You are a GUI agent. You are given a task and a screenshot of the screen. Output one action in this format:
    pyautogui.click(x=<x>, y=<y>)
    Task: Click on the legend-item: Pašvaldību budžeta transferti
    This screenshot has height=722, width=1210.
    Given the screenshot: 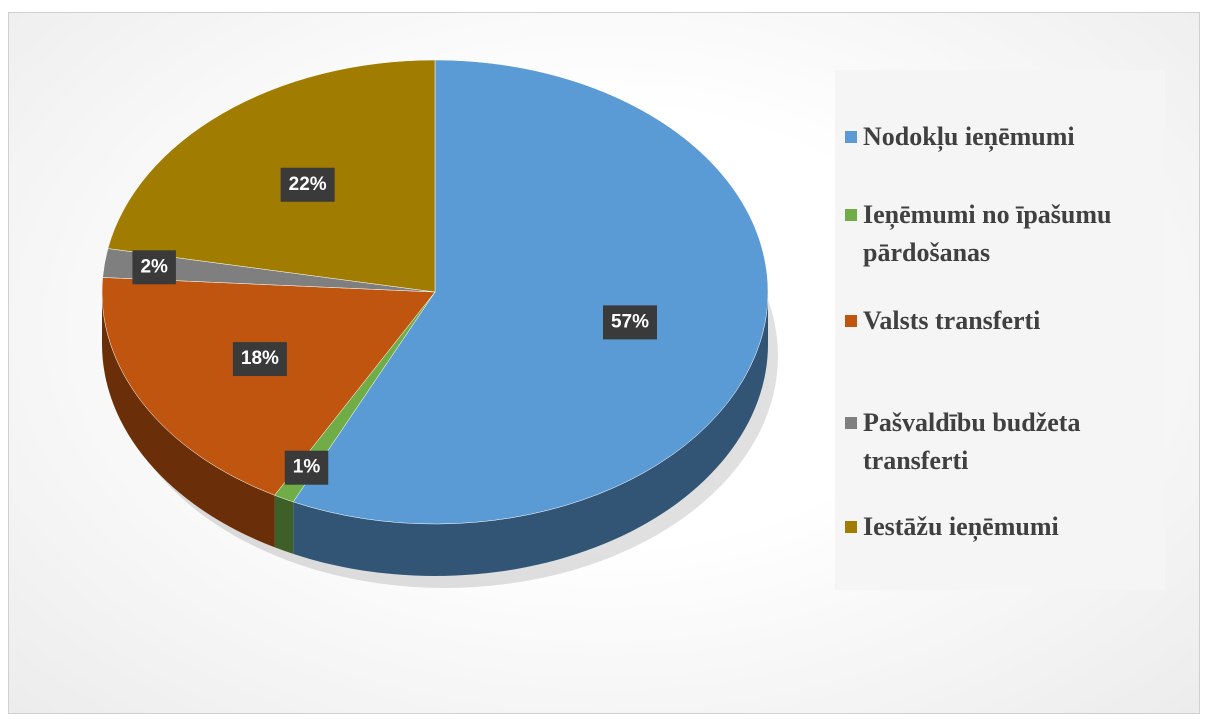 What is the action you would take?
    pyautogui.click(x=1004, y=442)
    